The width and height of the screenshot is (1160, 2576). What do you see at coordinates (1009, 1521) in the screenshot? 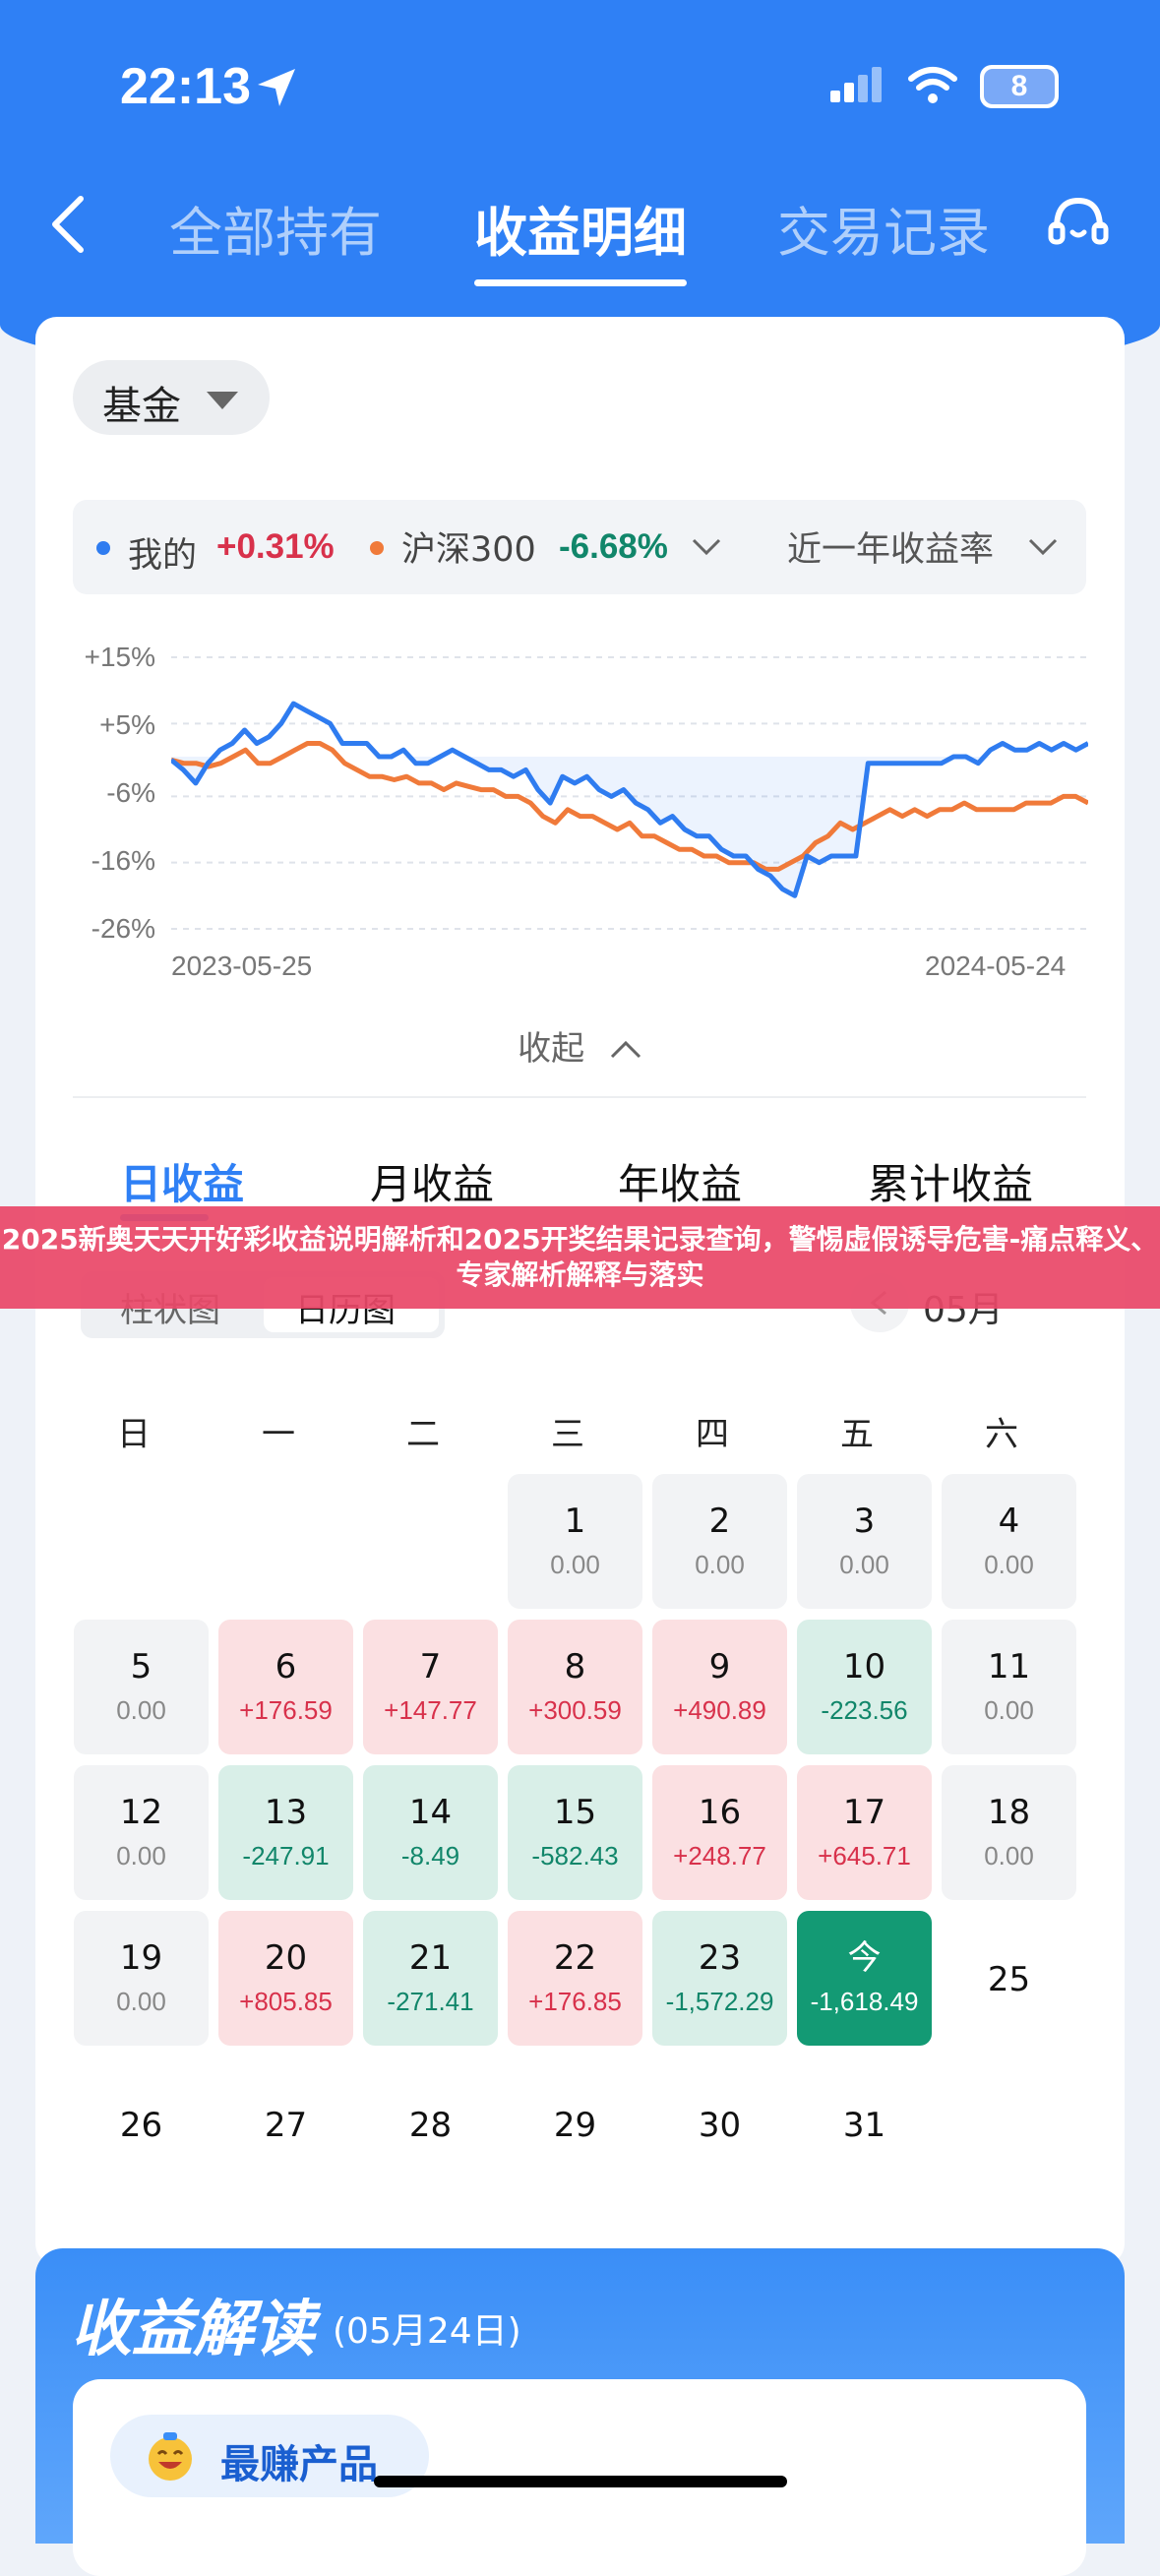
I see `day-number: 4` at bounding box center [1009, 1521].